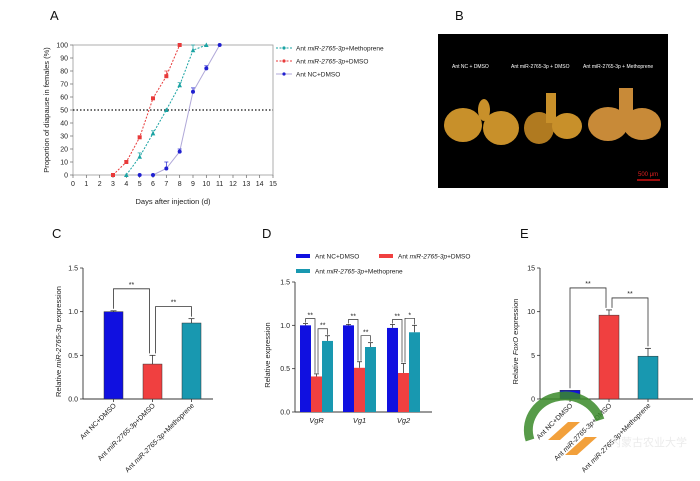 This screenshot has height=481, width=700. I want to click on y-tick-label: 0.0, so click(73, 400).